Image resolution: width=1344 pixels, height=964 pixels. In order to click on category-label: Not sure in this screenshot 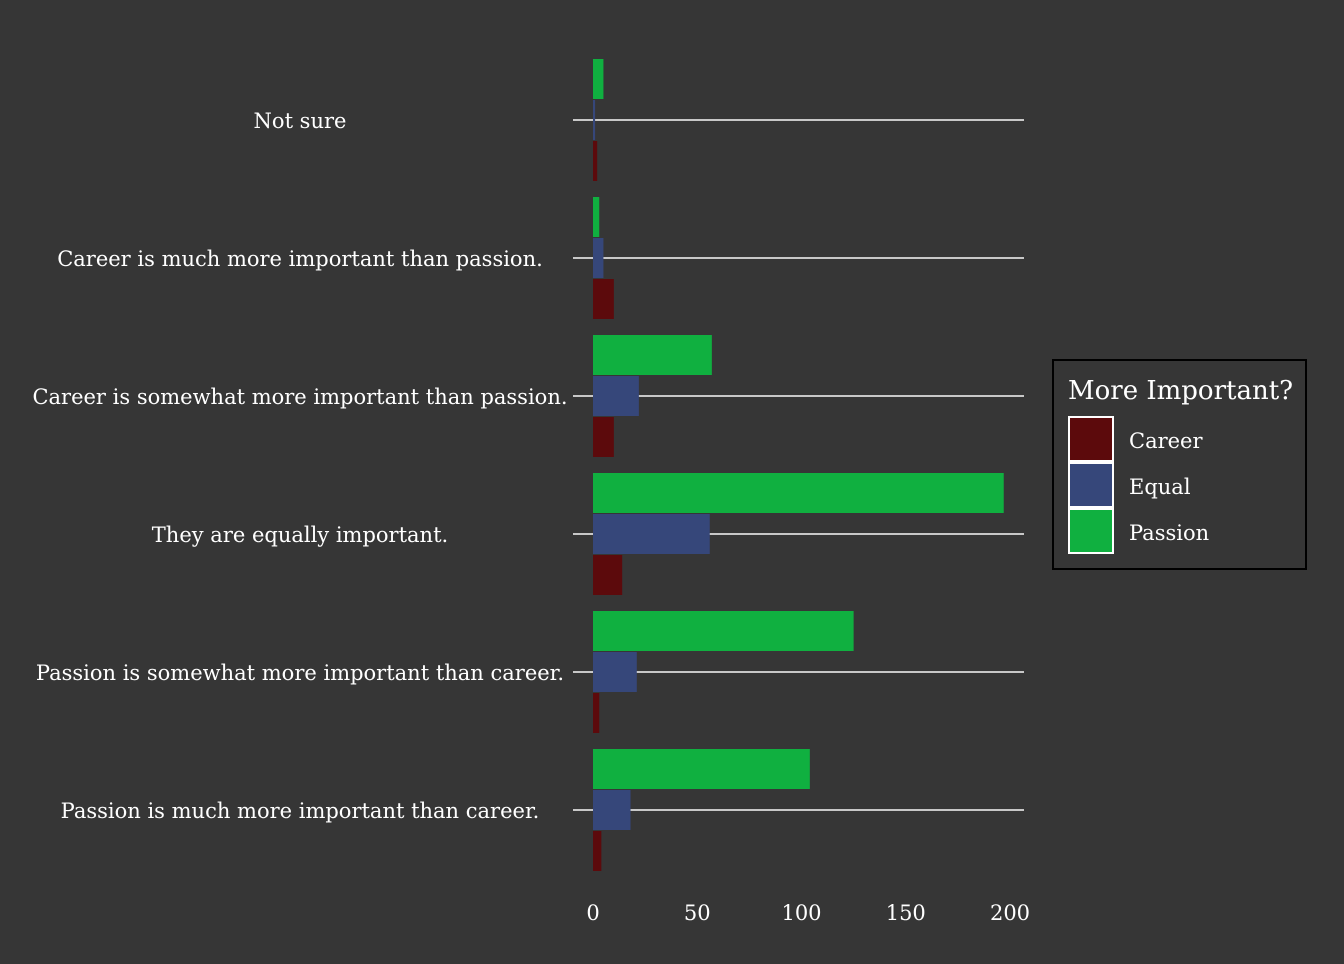, I will do `click(300, 121)`.